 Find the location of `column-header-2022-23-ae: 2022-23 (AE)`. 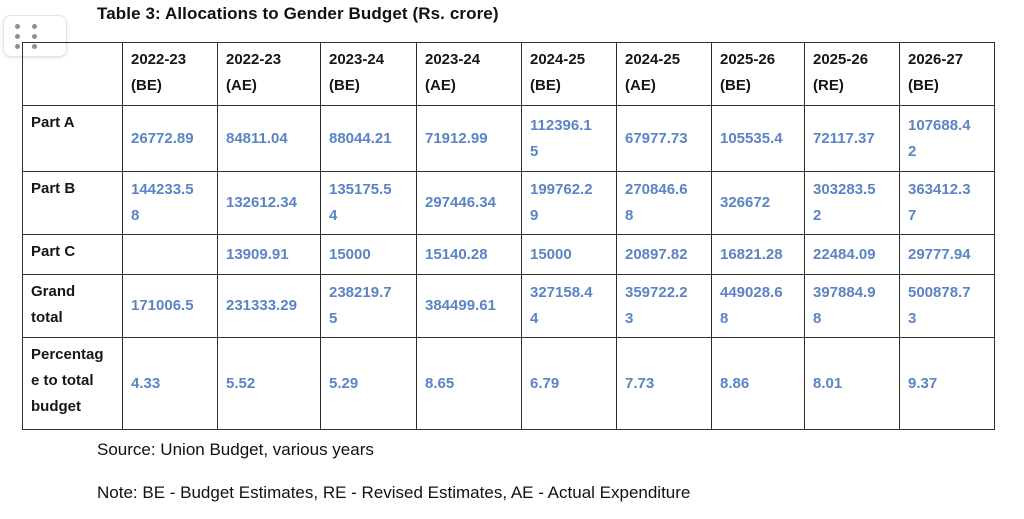

column-header-2022-23-ae: 2022-23 (AE) is located at coordinates (269, 74).